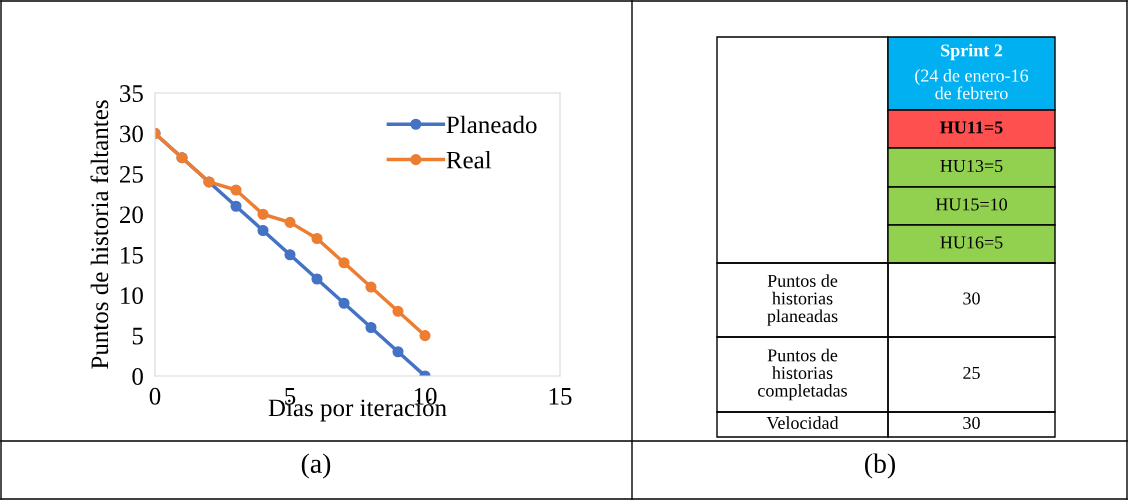 The image size is (1128, 500). I want to click on x-tick-label: 0, so click(155, 396).